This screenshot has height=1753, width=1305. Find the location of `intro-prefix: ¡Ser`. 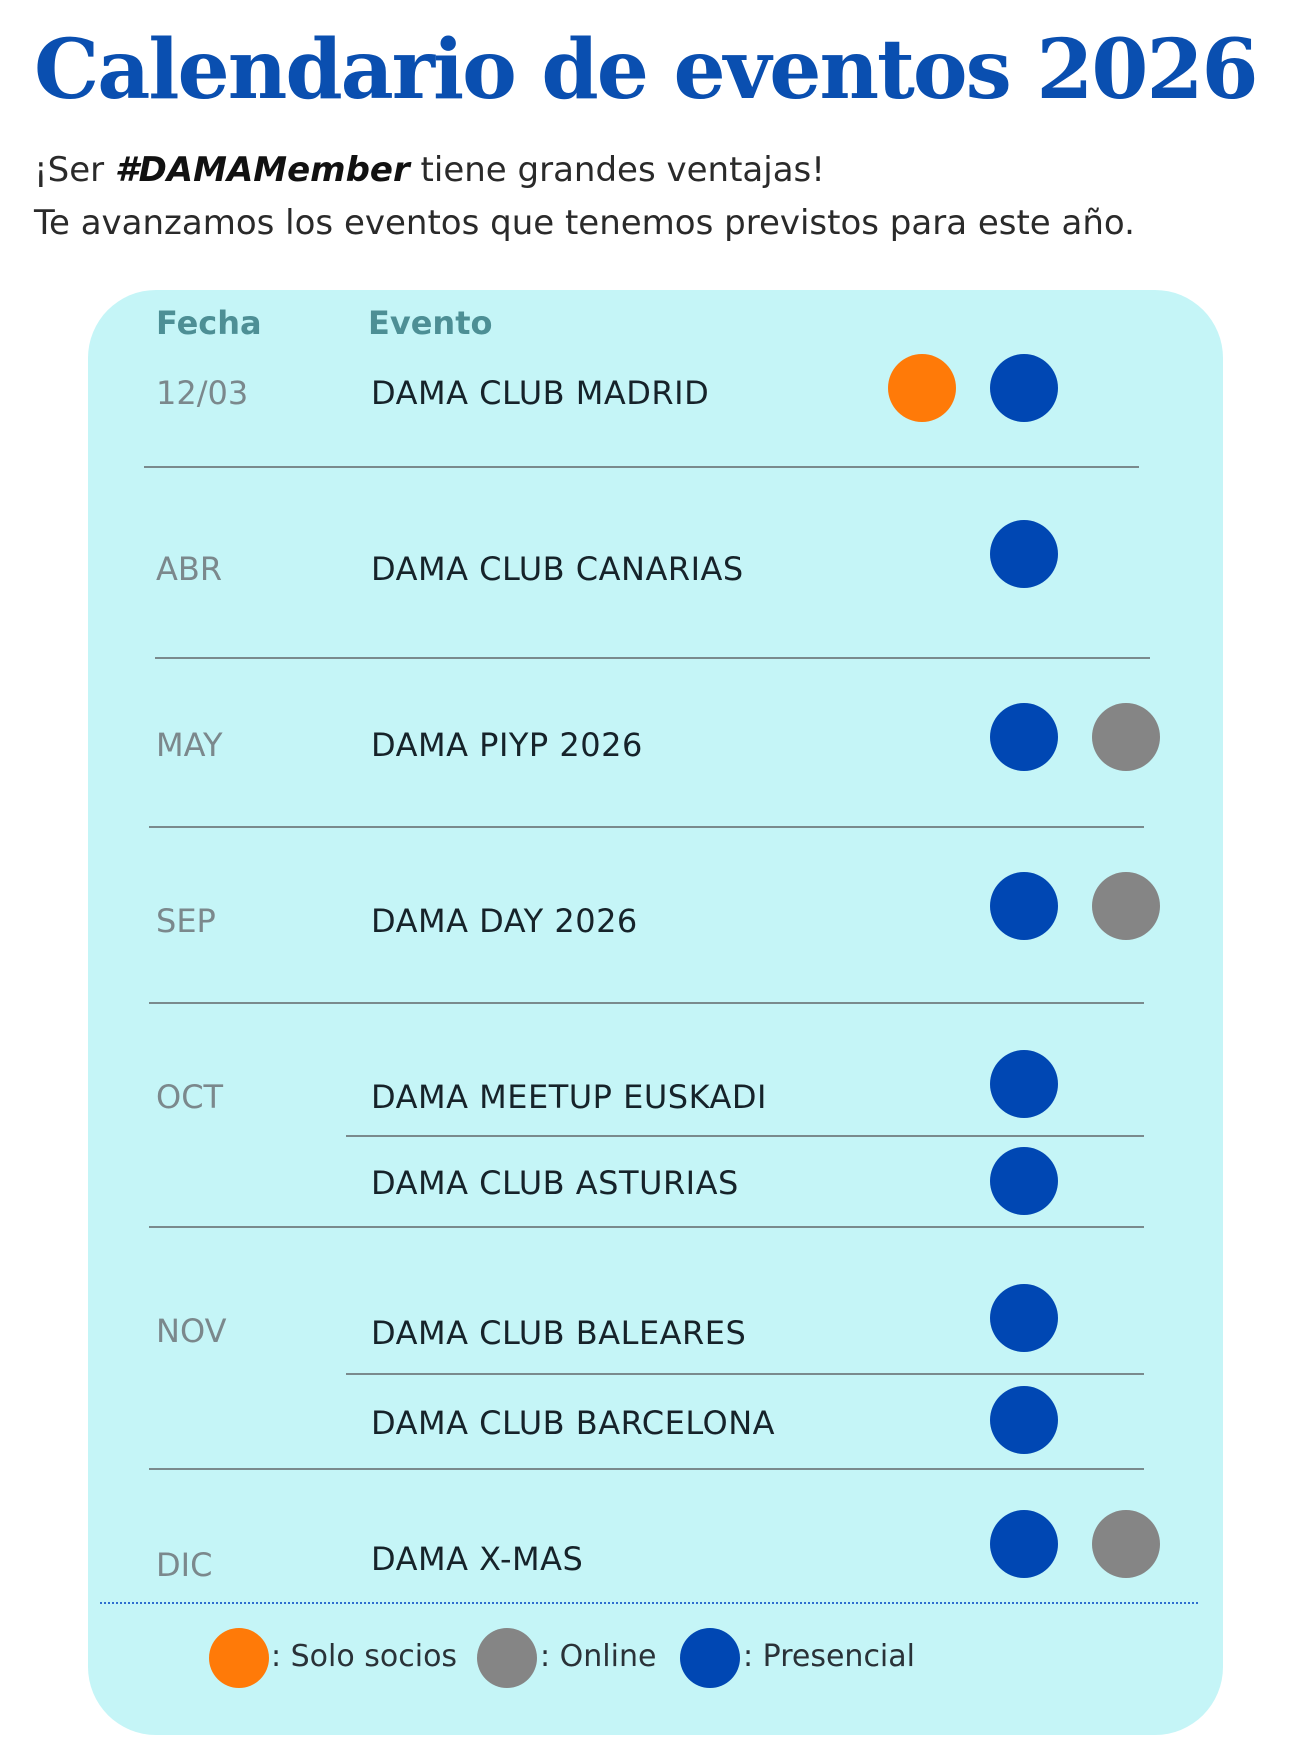

intro-prefix: ¡Ser is located at coordinates (74, 170).